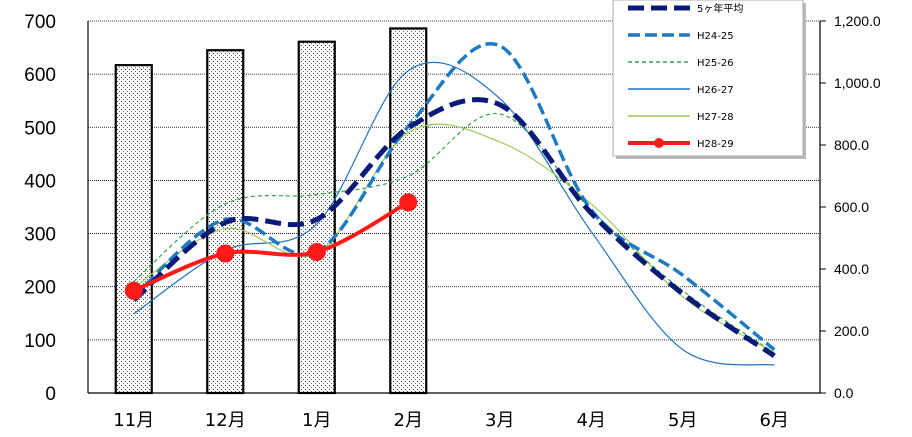 This screenshot has width=912, height=437. I want to click on left-tick-label: 200, so click(40, 288).